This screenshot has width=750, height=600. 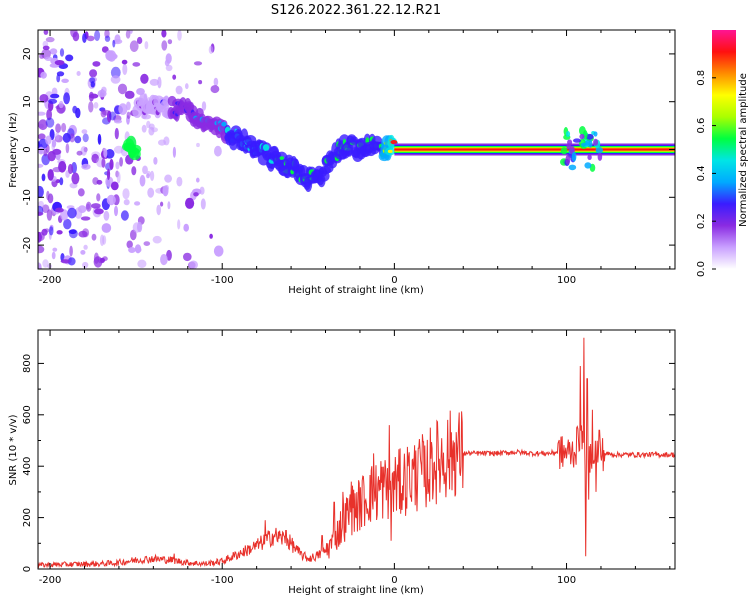 What do you see at coordinates (27, 101) in the screenshot?
I see `y-tick-label: 10` at bounding box center [27, 101].